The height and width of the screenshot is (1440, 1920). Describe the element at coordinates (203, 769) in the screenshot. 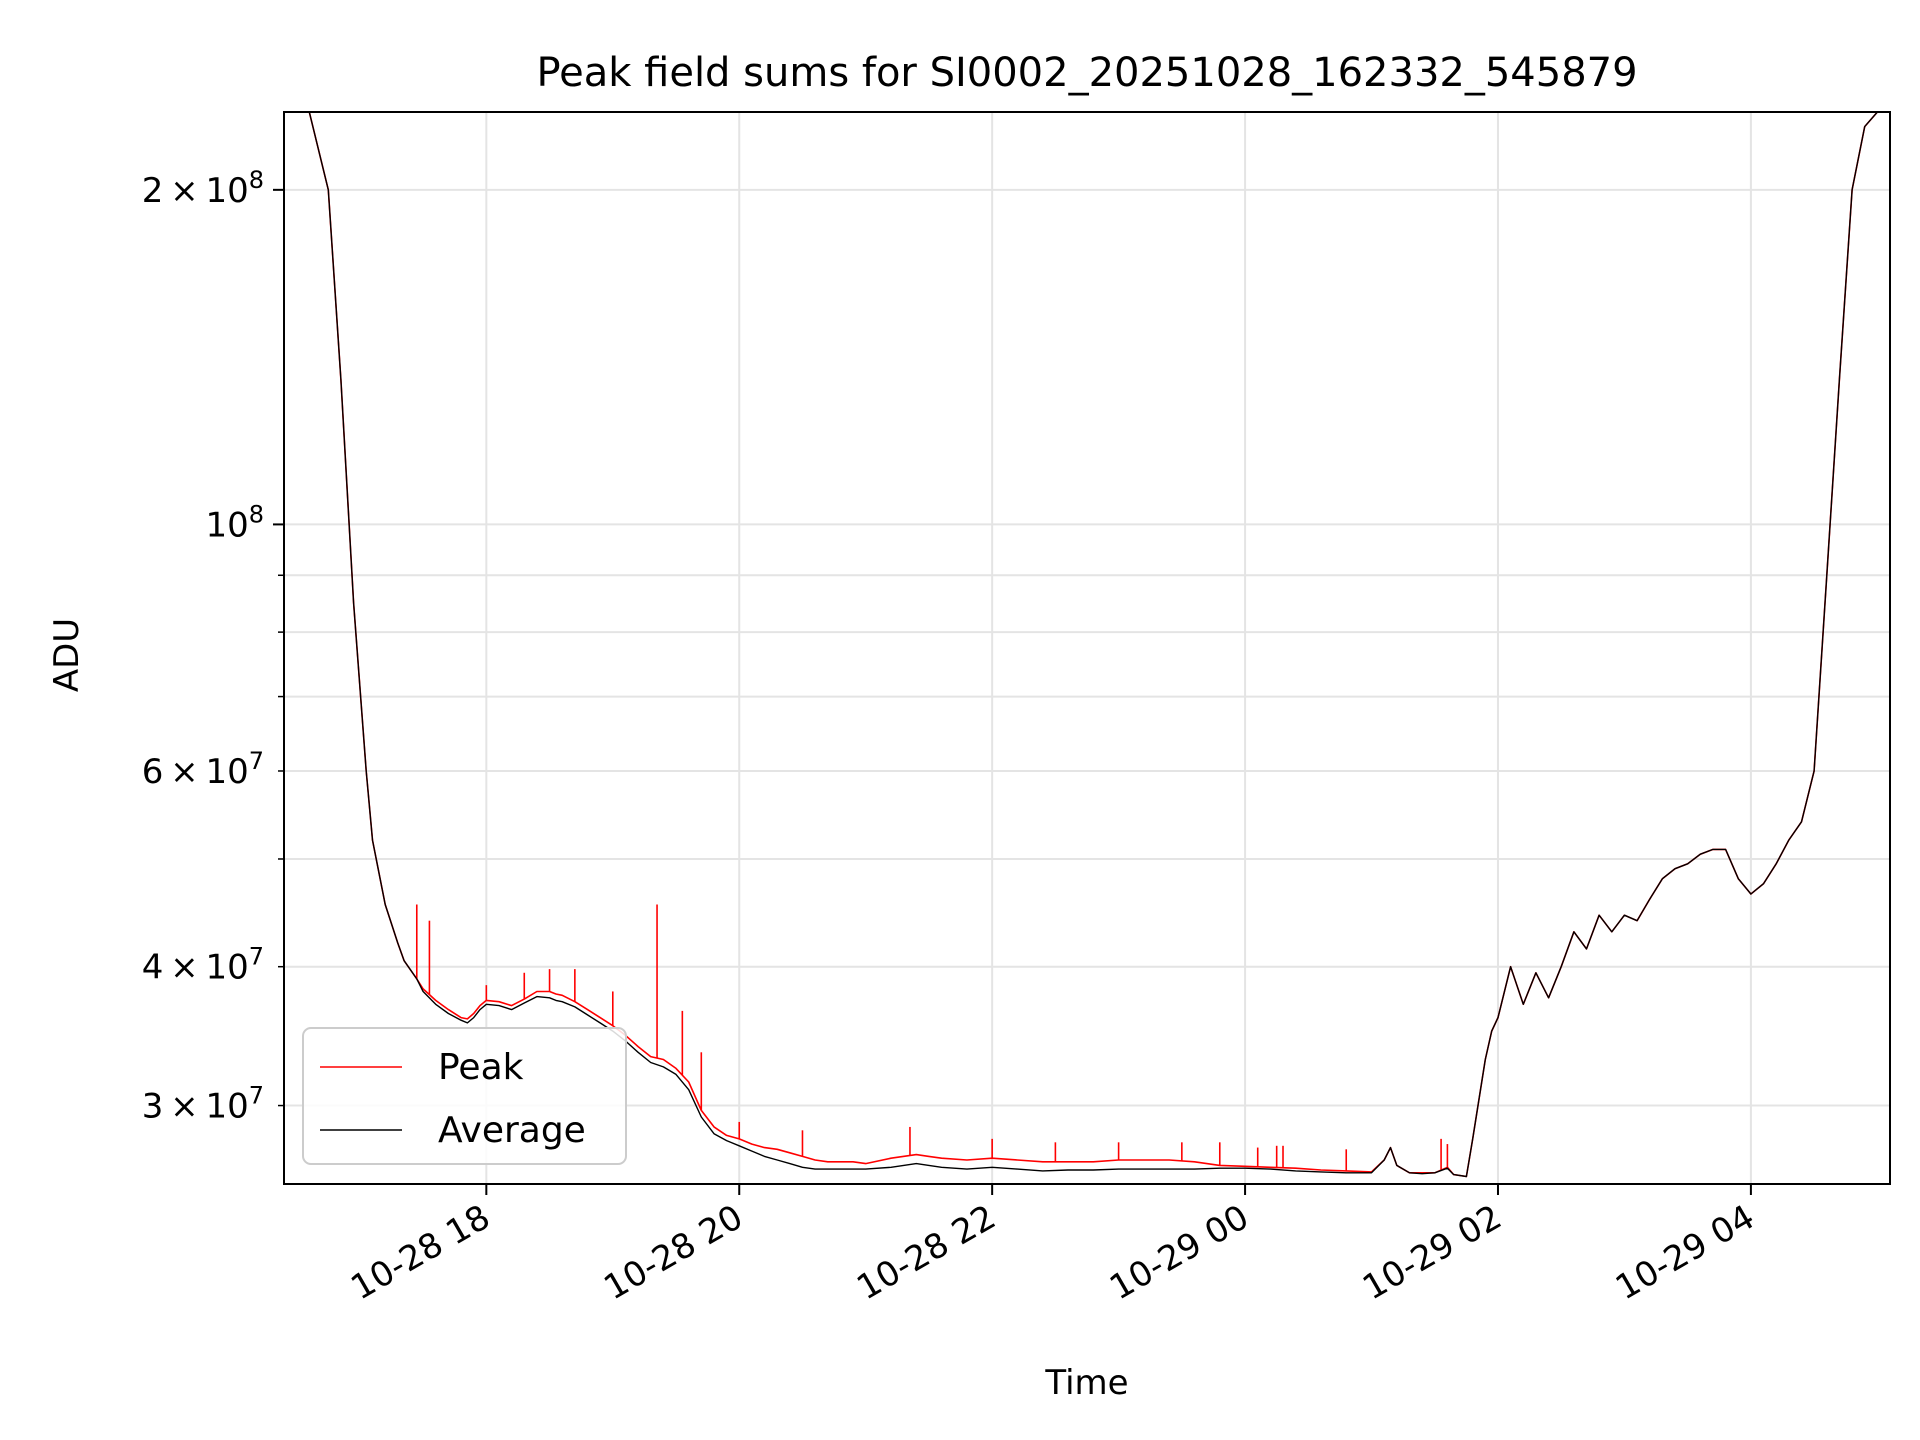

I see `y-minor-tick-label: 6 × 107` at that location.